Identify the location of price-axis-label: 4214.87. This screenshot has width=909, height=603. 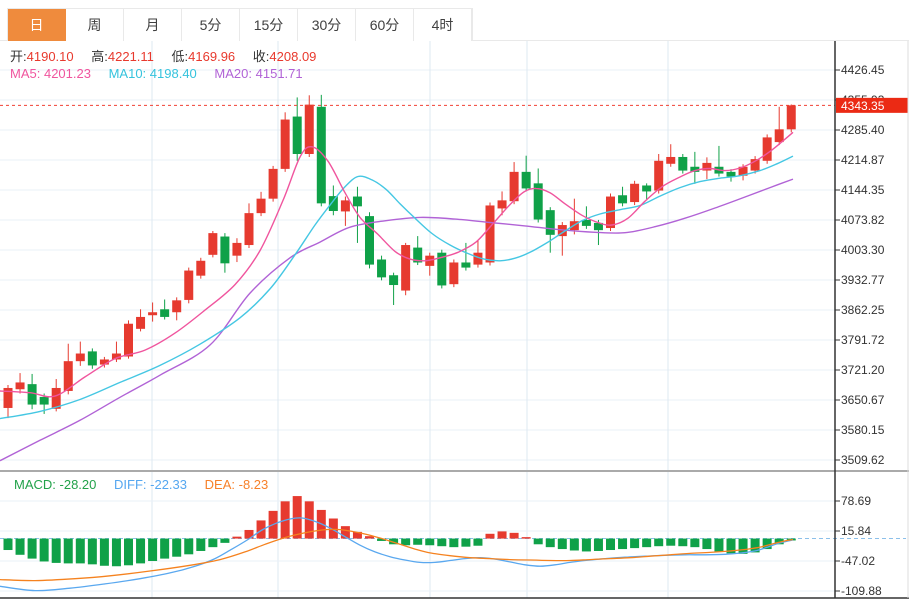
(863, 160).